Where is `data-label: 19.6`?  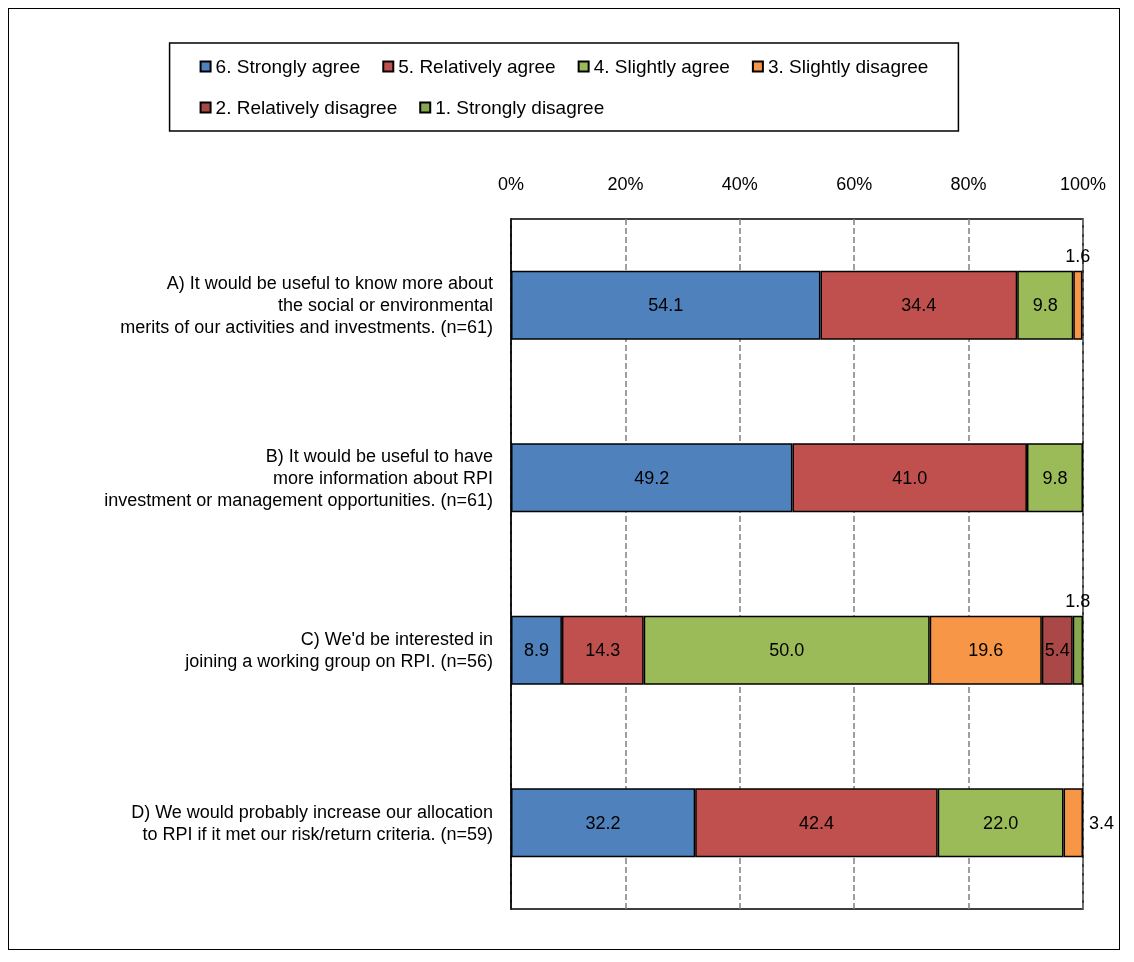
data-label: 19.6 is located at coordinates (986, 650).